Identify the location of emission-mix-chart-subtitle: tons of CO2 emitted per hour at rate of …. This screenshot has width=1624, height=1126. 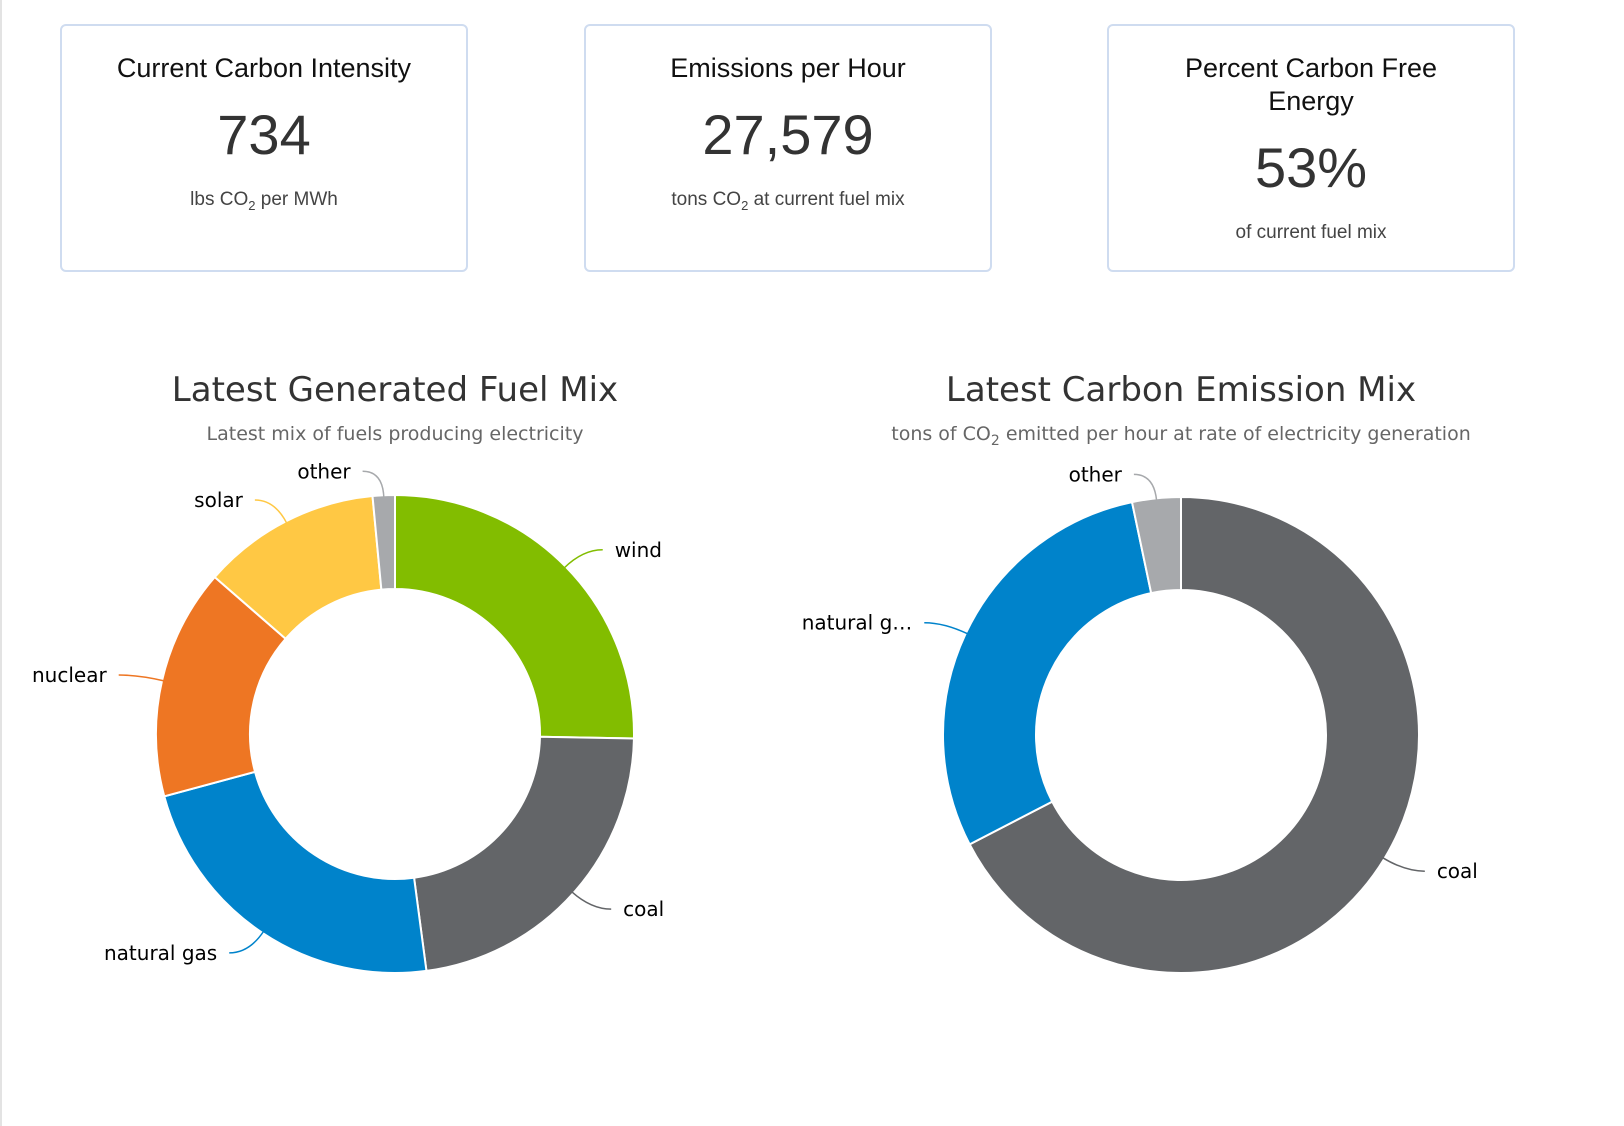
(1180, 436).